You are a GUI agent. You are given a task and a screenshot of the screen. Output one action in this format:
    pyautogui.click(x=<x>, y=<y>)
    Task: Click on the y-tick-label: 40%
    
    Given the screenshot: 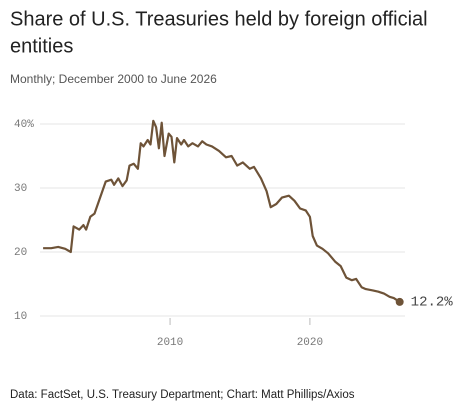 What is the action you would take?
    pyautogui.click(x=24, y=125)
    